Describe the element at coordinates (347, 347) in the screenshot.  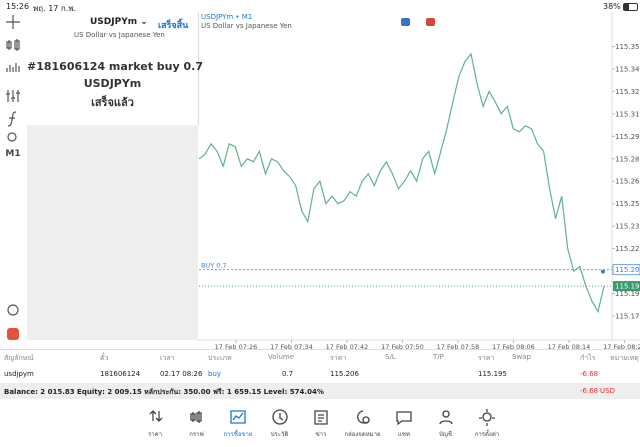
I see `x-tick-label: 17 Feb 07:42` at that location.